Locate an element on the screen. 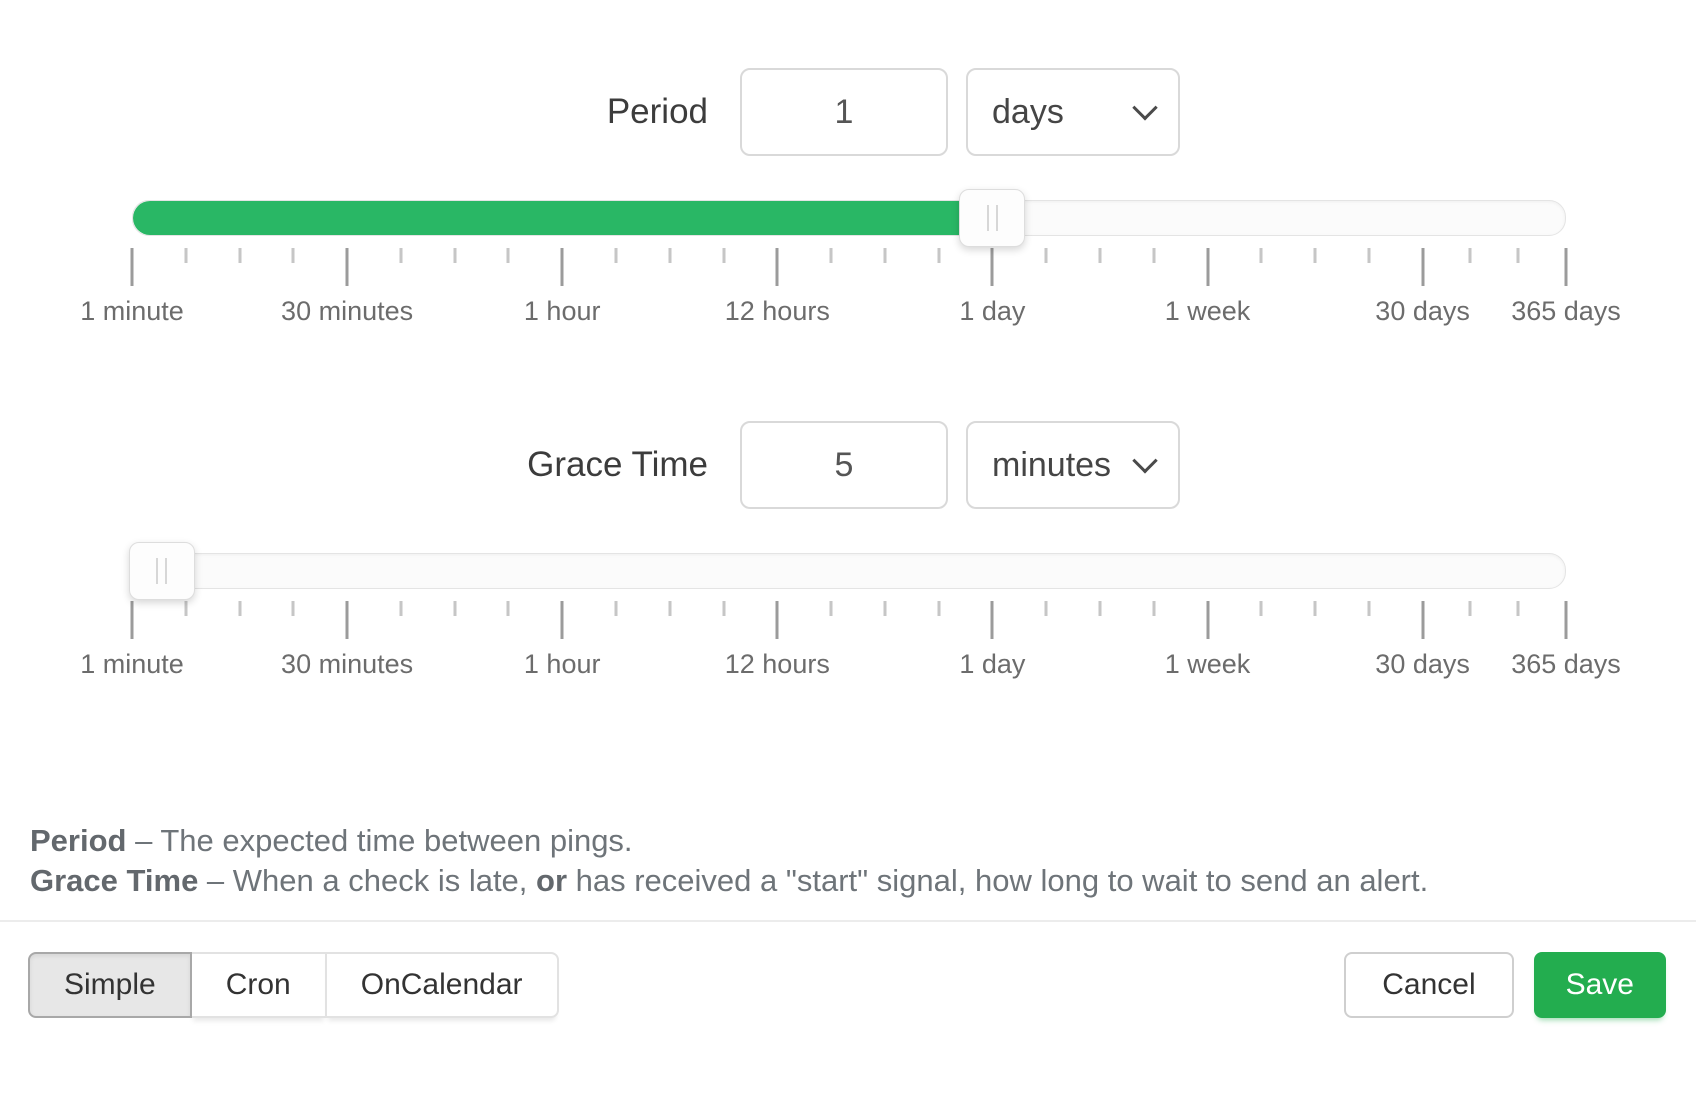  period-value-input is located at coordinates (844, 112).